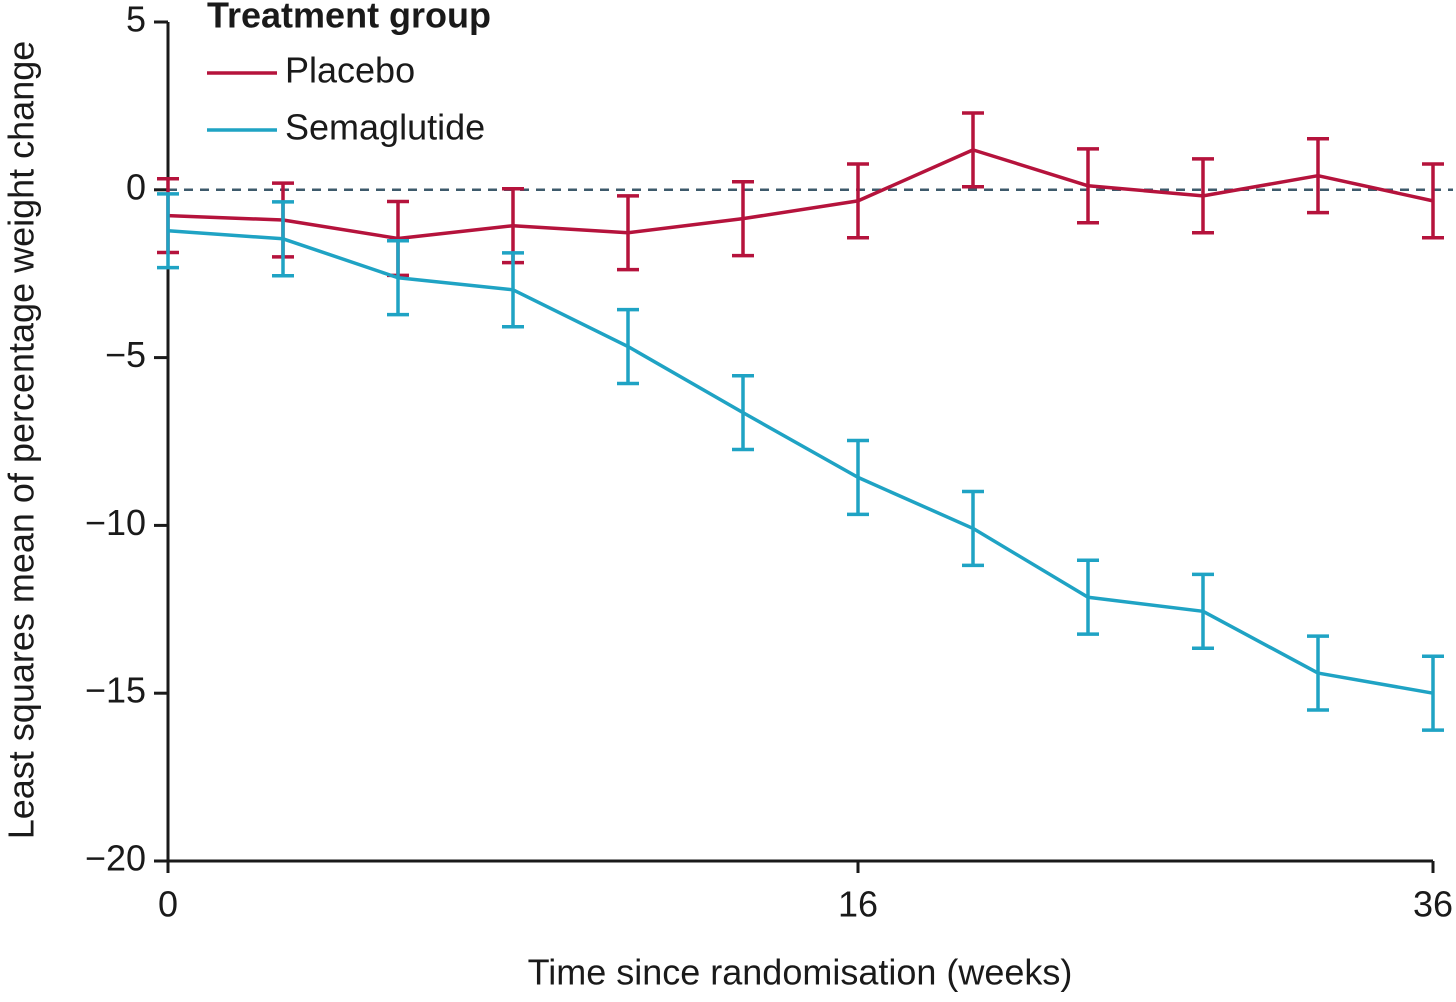 This screenshot has height=1002, width=1456. What do you see at coordinates (800, 972) in the screenshot?
I see `x-axis-title: Time since randomisation (weeks)` at bounding box center [800, 972].